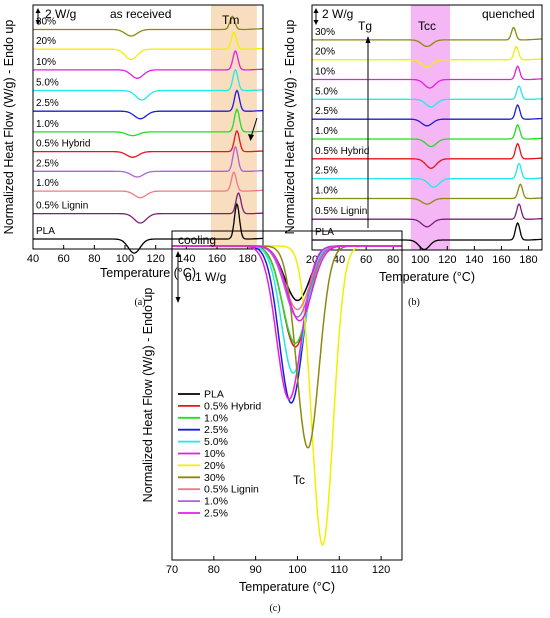 This screenshot has height=618, width=550. I want to click on series-label: 20%, so click(325, 52).